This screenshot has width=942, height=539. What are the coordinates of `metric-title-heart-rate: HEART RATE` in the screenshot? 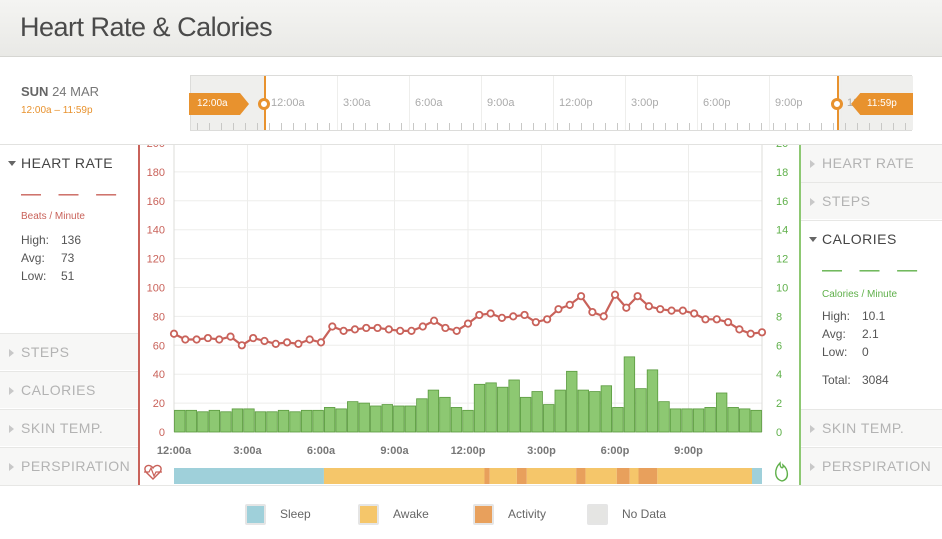 It's located at (67, 163).